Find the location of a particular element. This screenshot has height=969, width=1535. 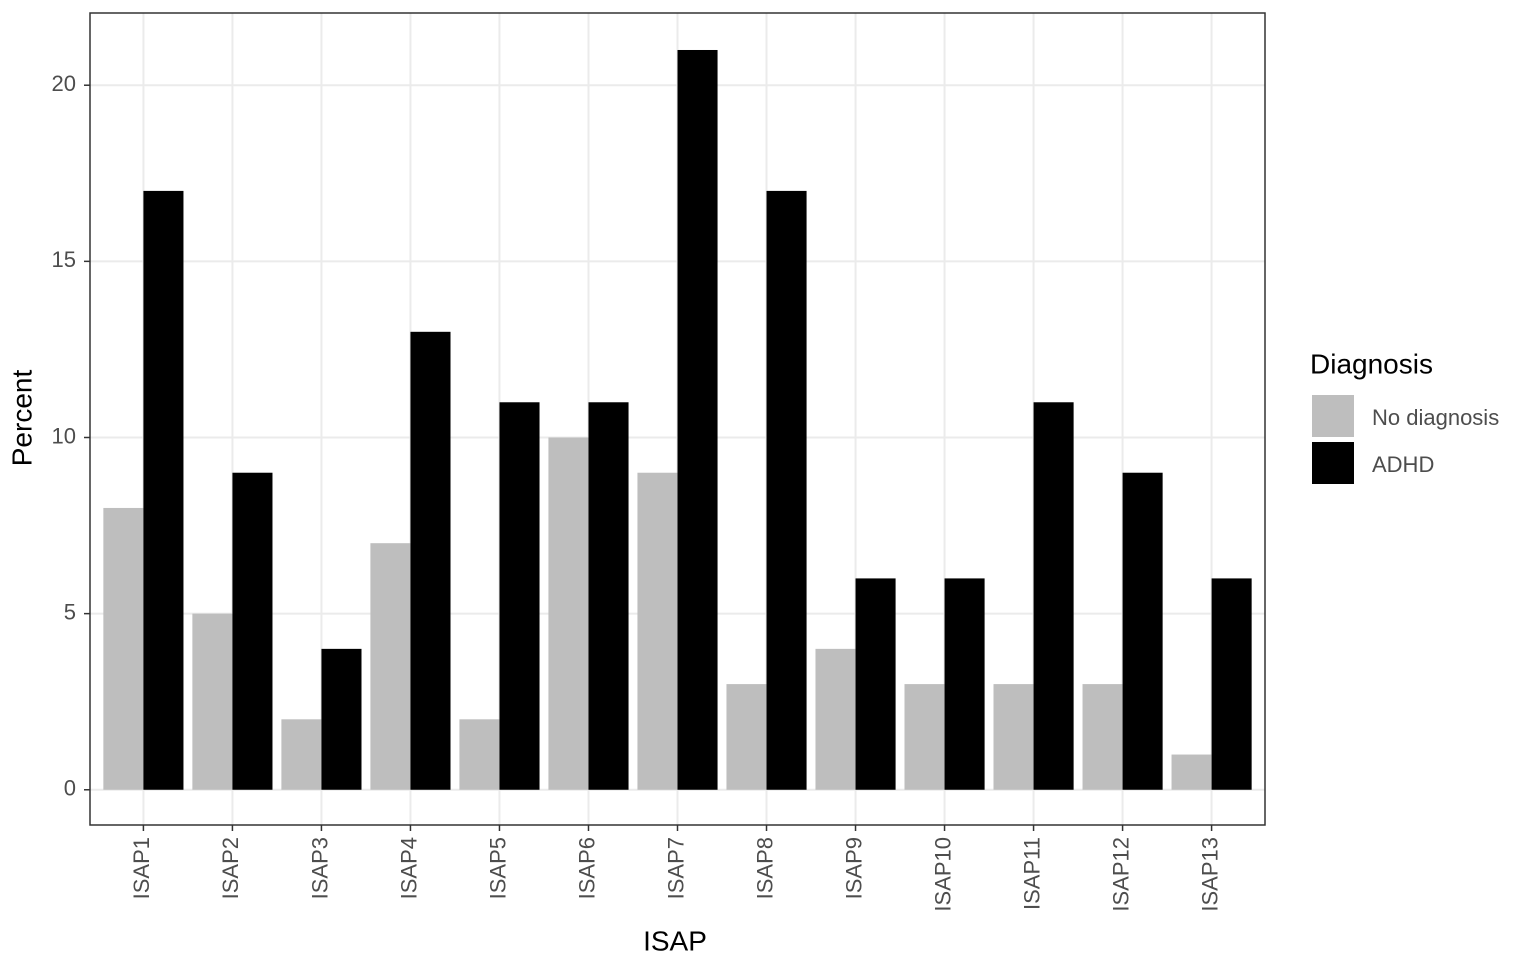

x-tick-label: ISAP10 is located at coordinates (942, 874).